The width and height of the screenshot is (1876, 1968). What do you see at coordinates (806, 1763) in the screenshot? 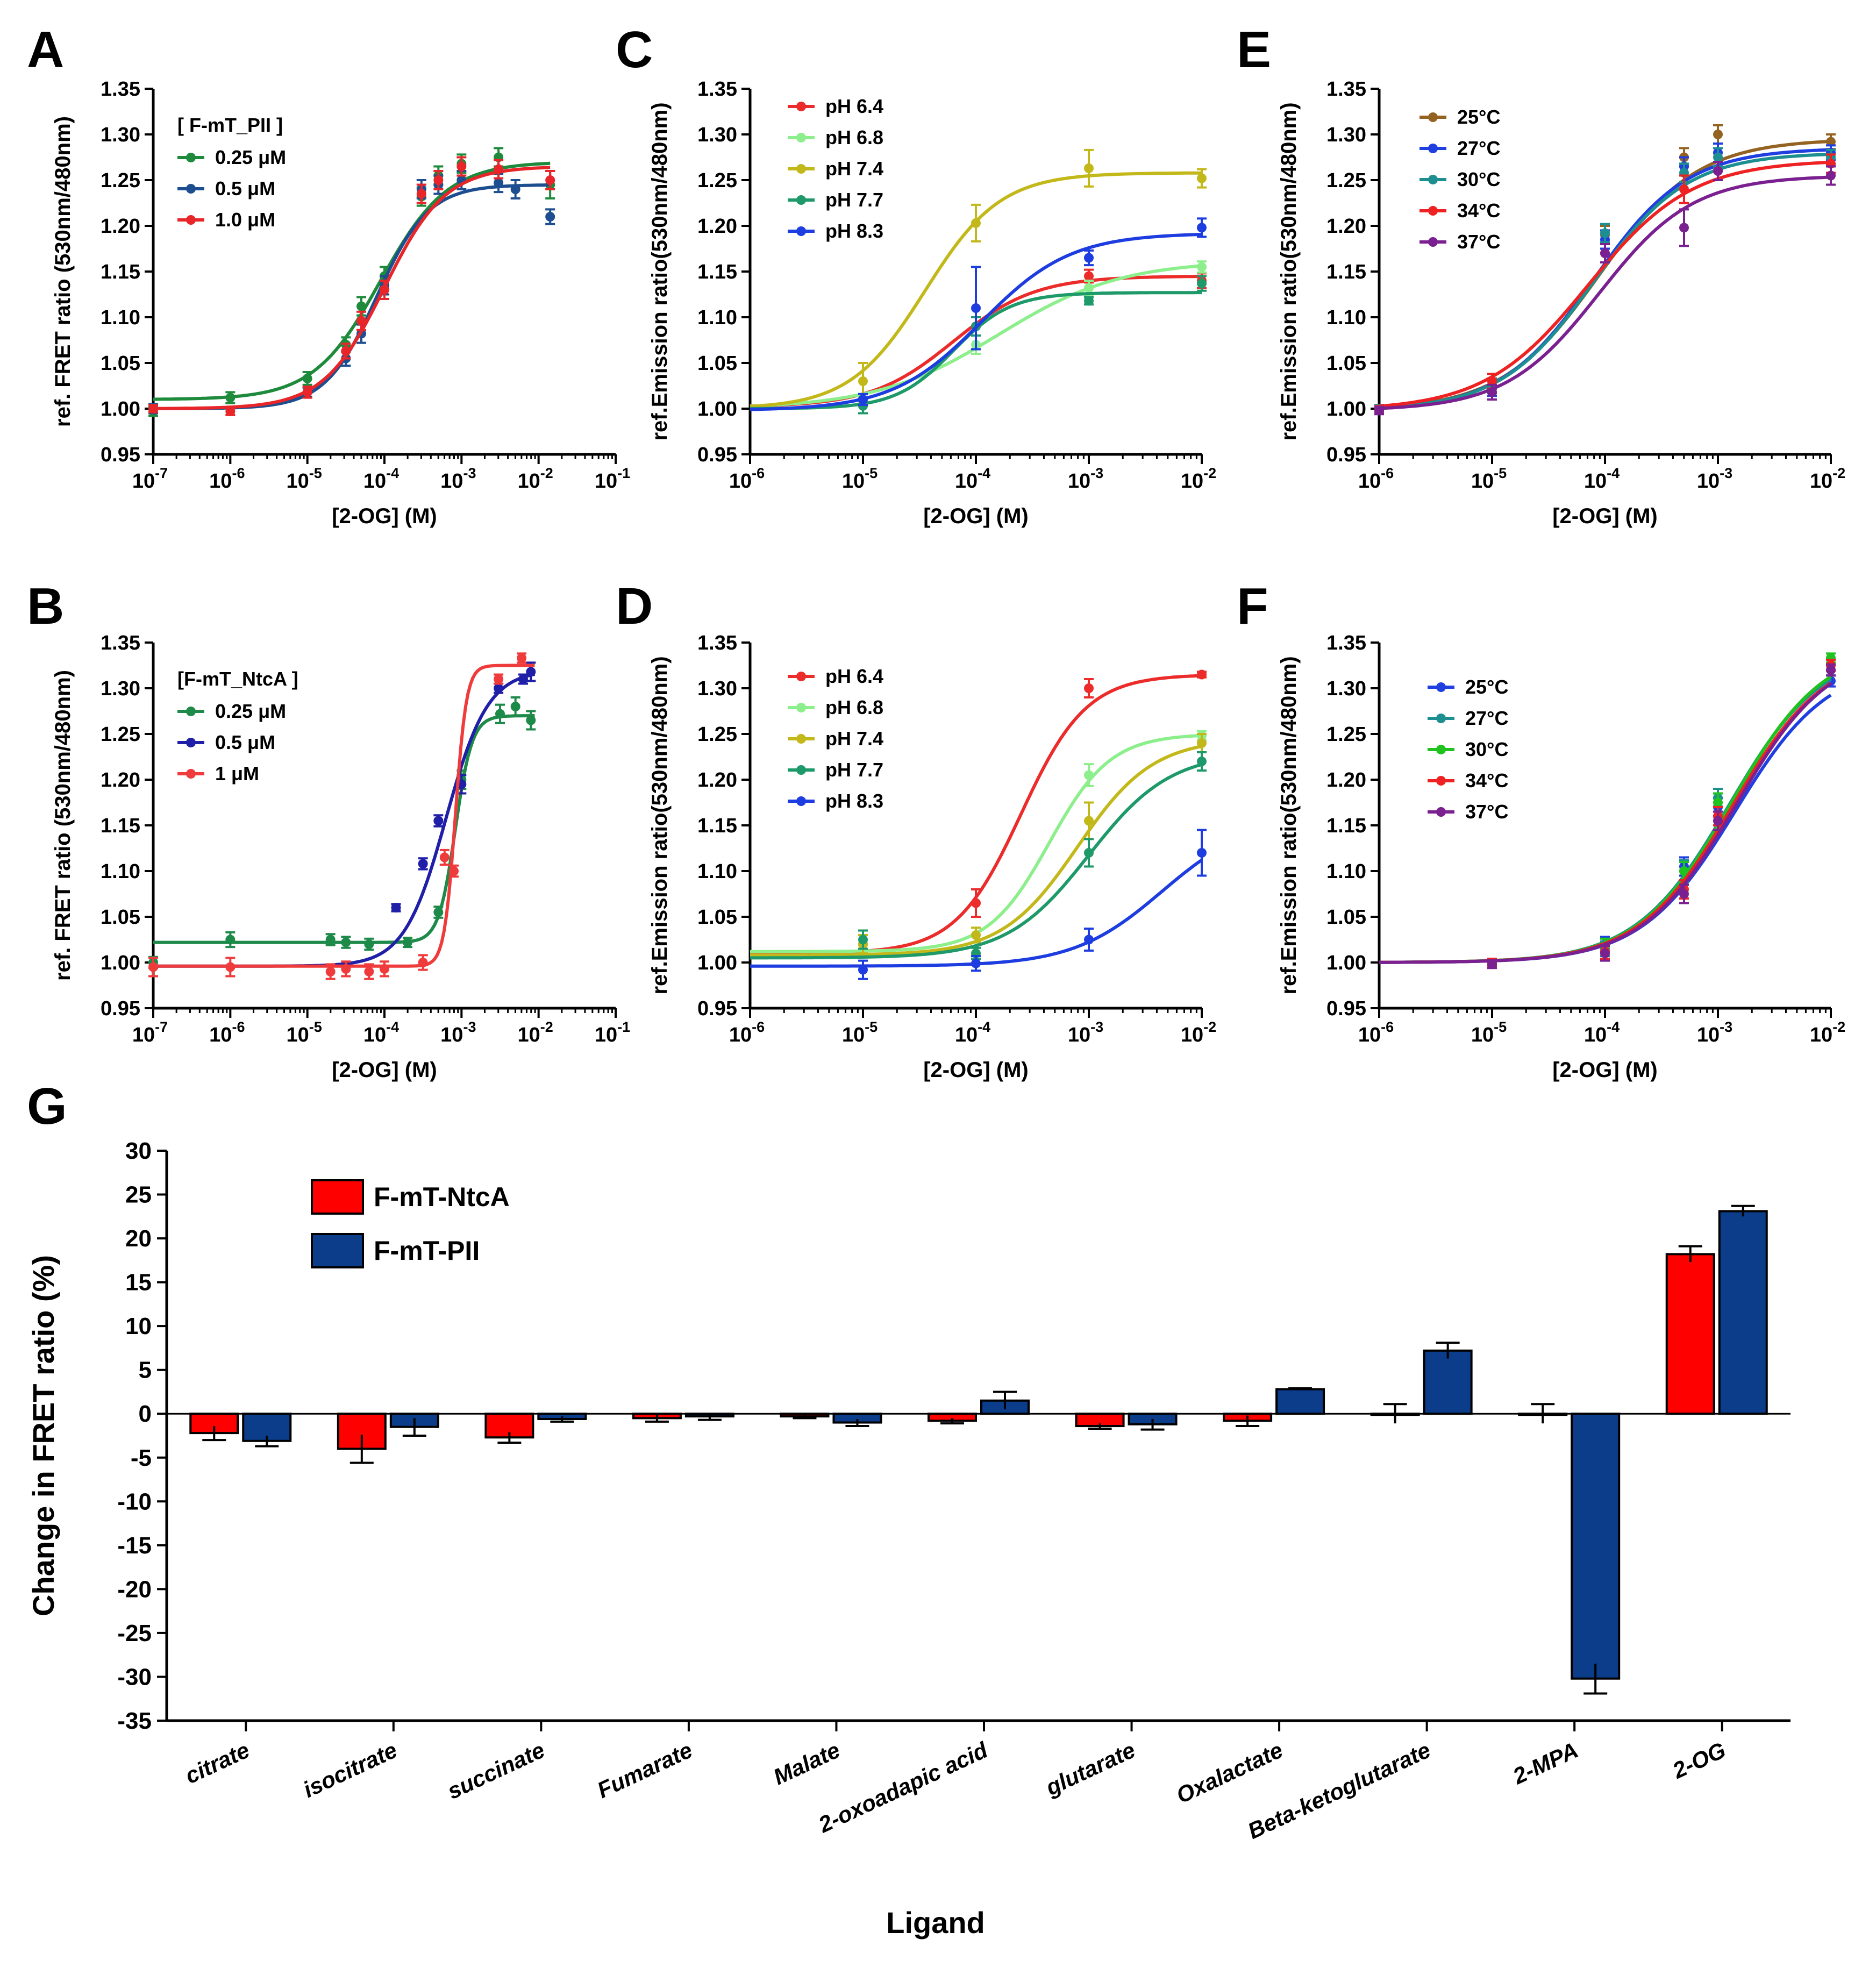
I see `category-label: Malate` at bounding box center [806, 1763].